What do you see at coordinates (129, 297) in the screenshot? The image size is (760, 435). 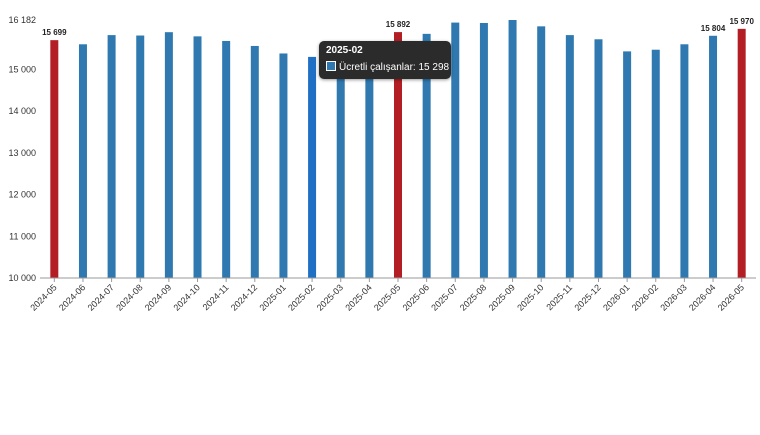 I see `x-tick-label: 2024-08` at bounding box center [129, 297].